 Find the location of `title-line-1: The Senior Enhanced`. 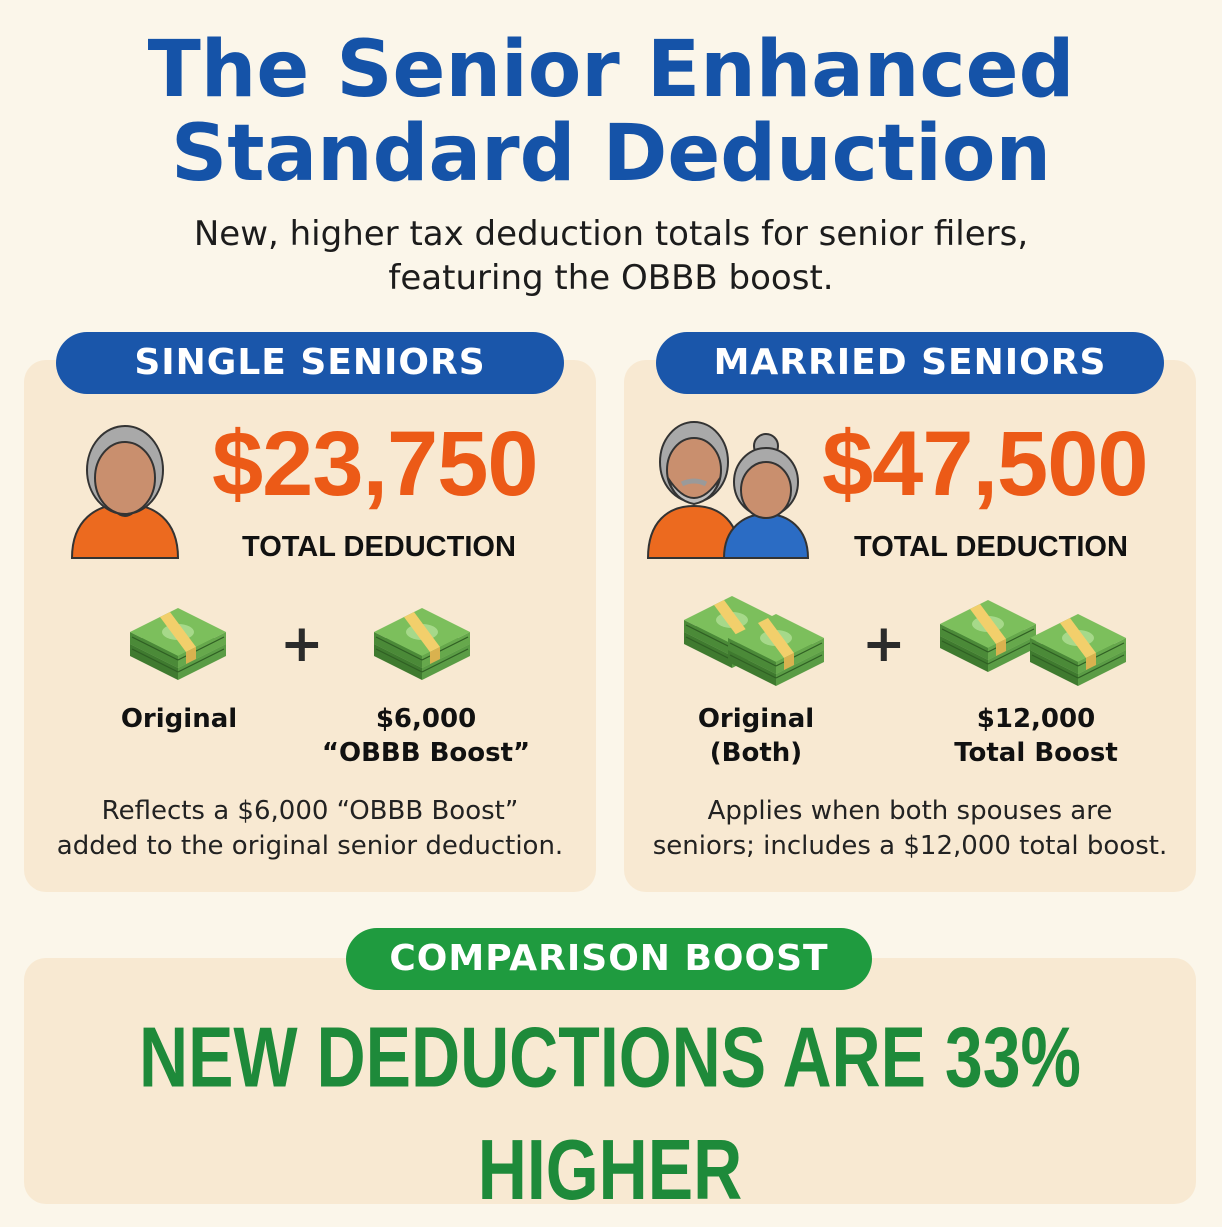

title-line-1: The Senior Enhanced is located at coordinates (611, 70).